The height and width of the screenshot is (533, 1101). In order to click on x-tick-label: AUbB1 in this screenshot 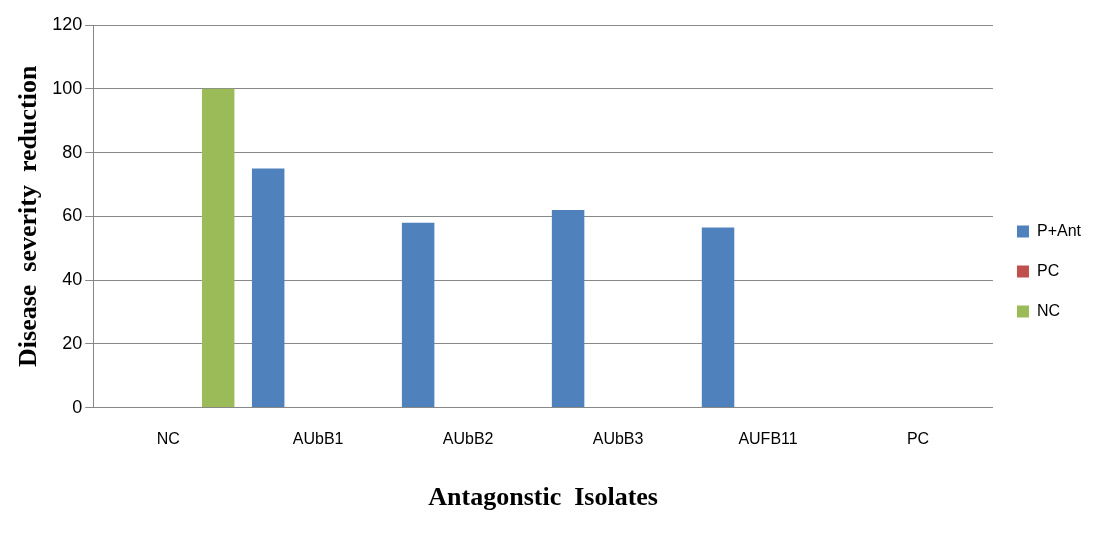, I will do `click(318, 438)`.